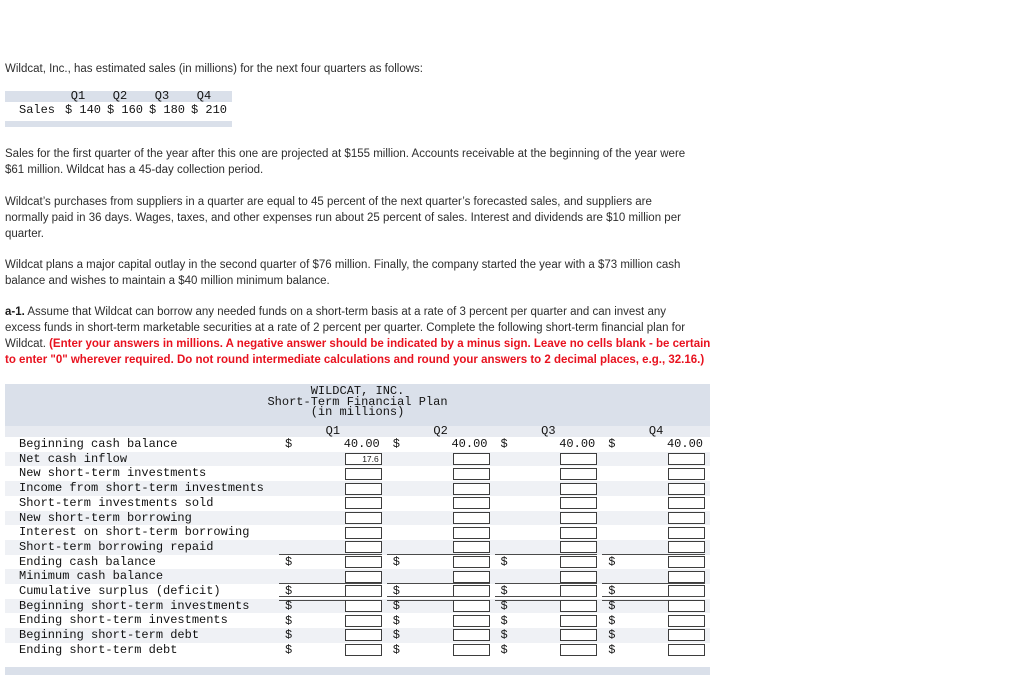  Describe the element at coordinates (579, 488) in the screenshot. I see `answer-input-income-from-short-term-investments-q3` at that location.